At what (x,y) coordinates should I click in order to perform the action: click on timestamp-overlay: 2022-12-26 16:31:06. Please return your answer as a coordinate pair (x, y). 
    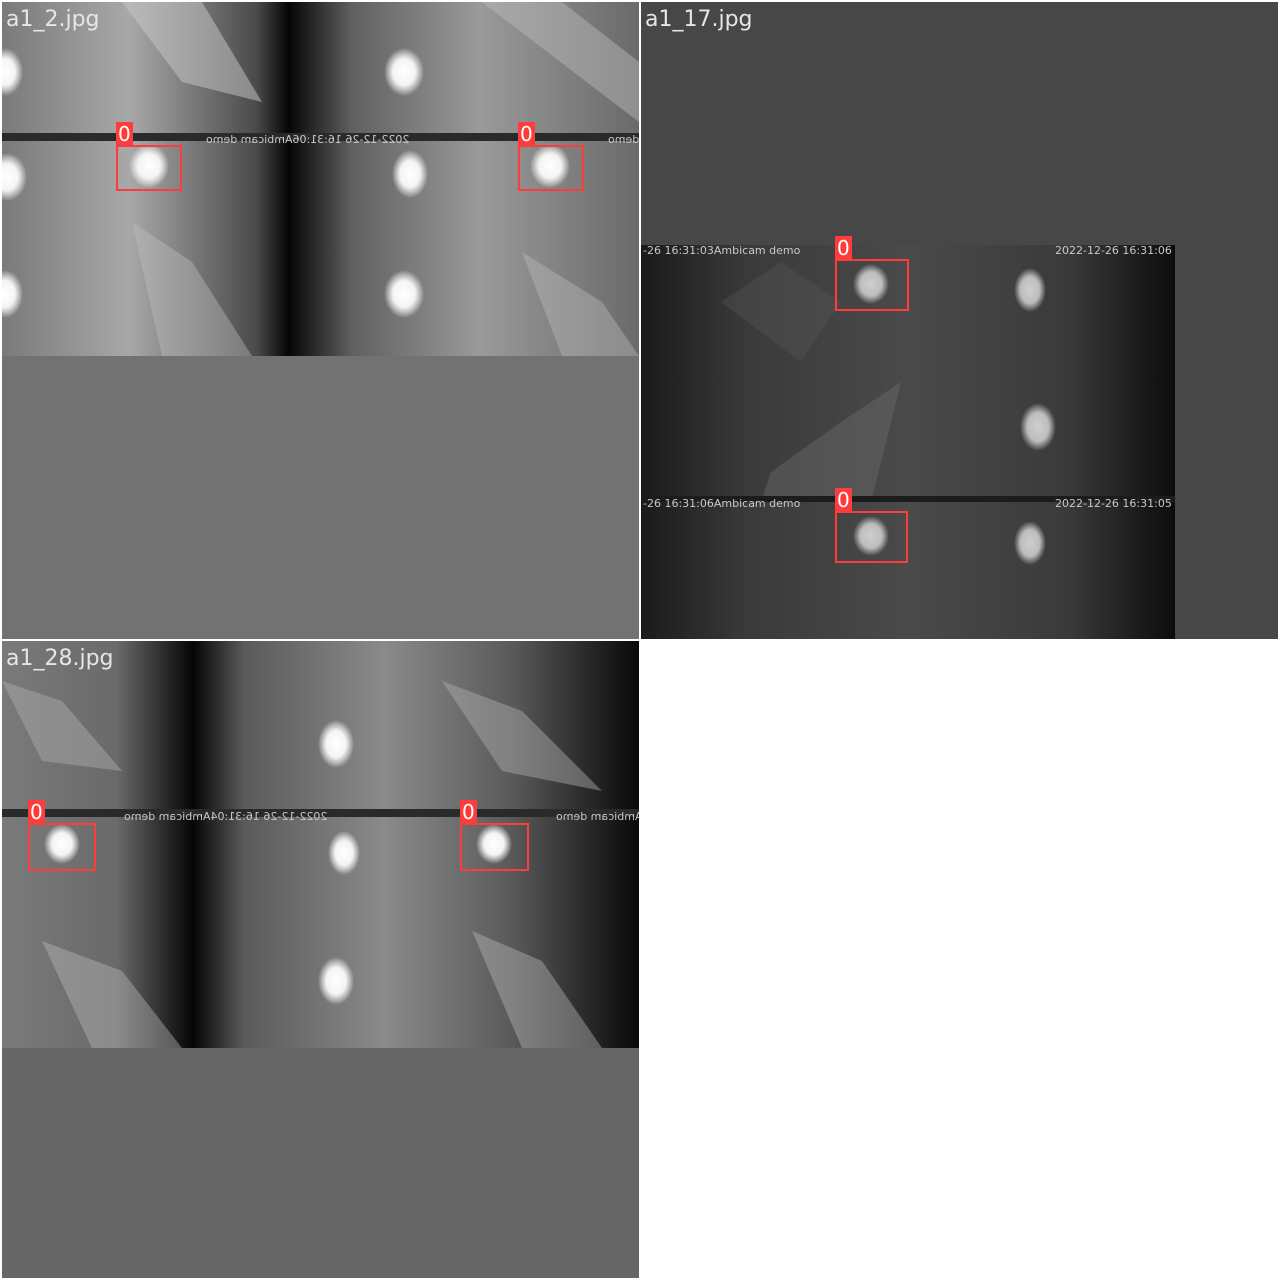
    Looking at the image, I should click on (1113, 250).